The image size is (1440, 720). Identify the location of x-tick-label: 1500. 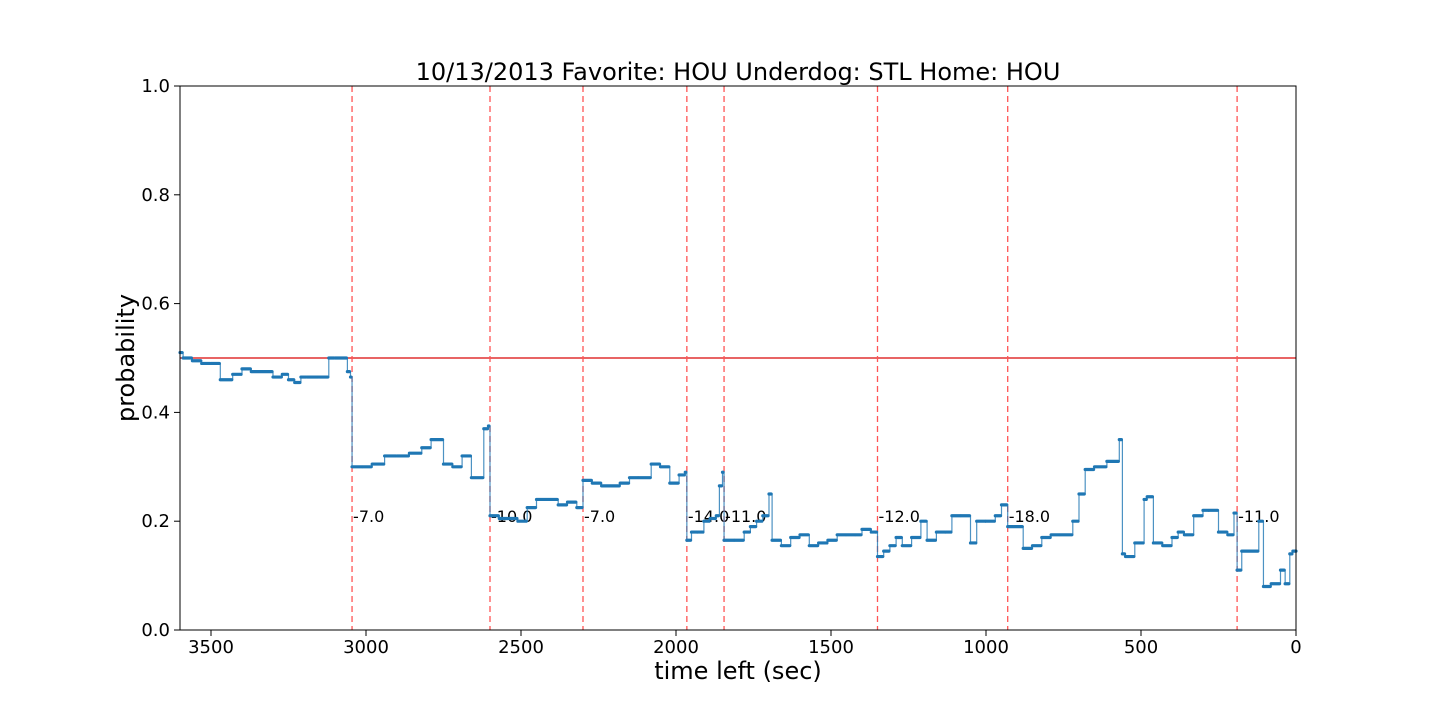
(831, 647).